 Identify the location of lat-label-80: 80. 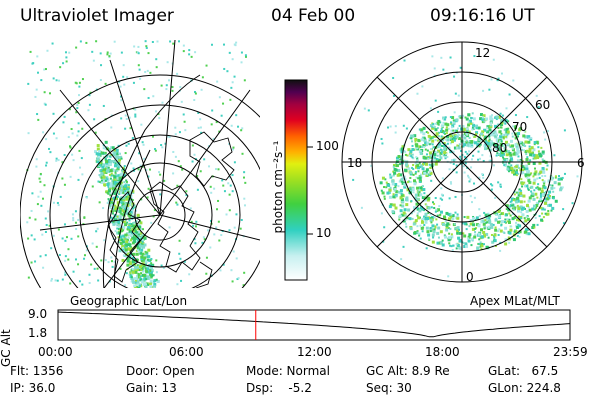
(500, 148).